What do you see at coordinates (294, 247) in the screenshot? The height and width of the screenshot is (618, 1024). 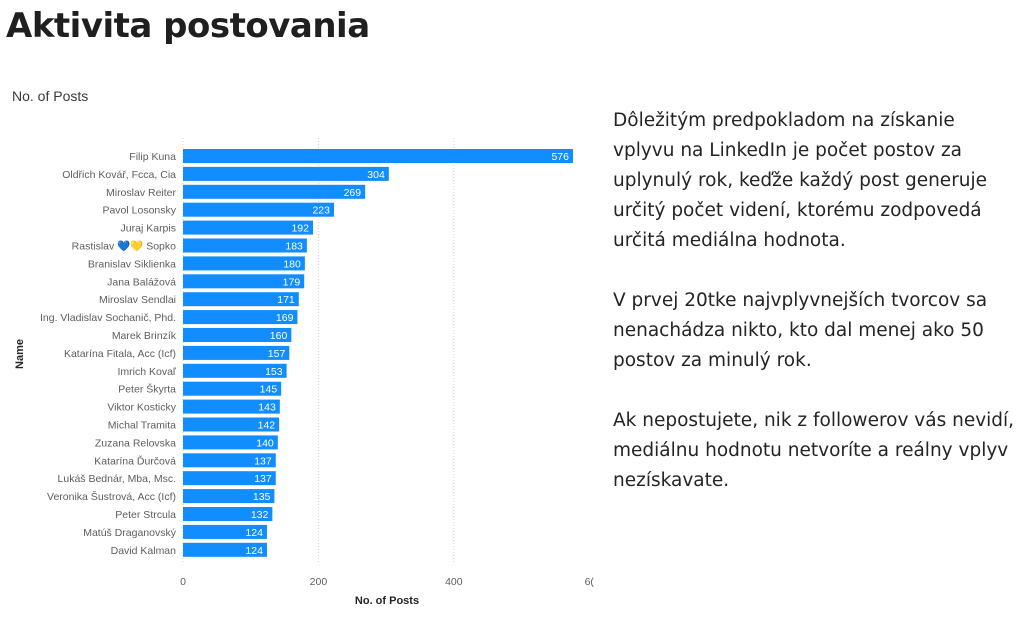 I see `data-label: 183` at bounding box center [294, 247].